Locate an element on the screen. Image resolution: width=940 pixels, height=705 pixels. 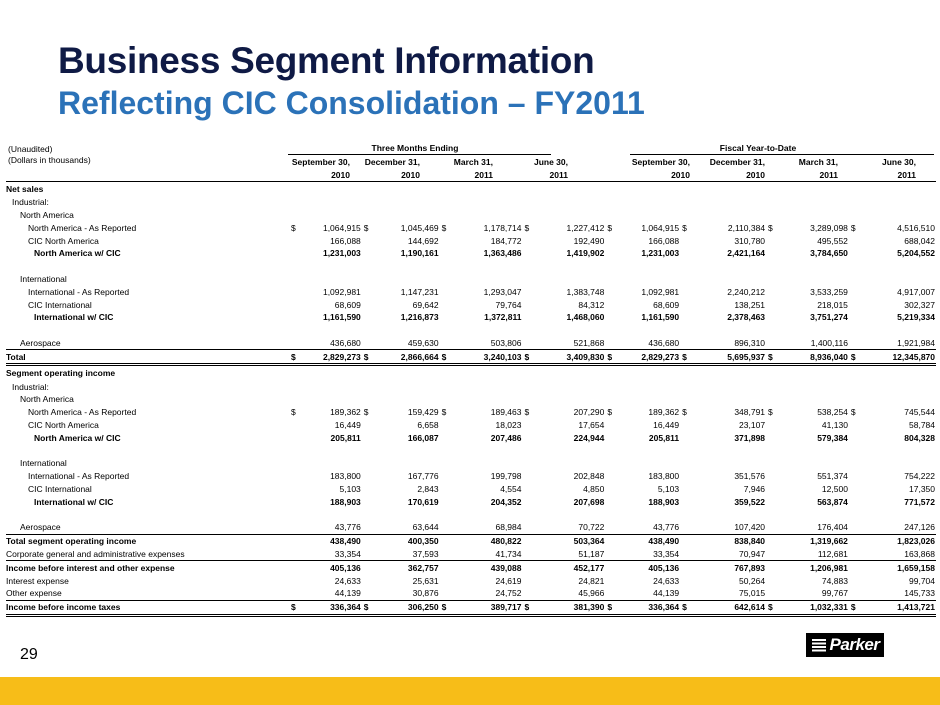
table-row: North America is located at coordinates (471, 399).